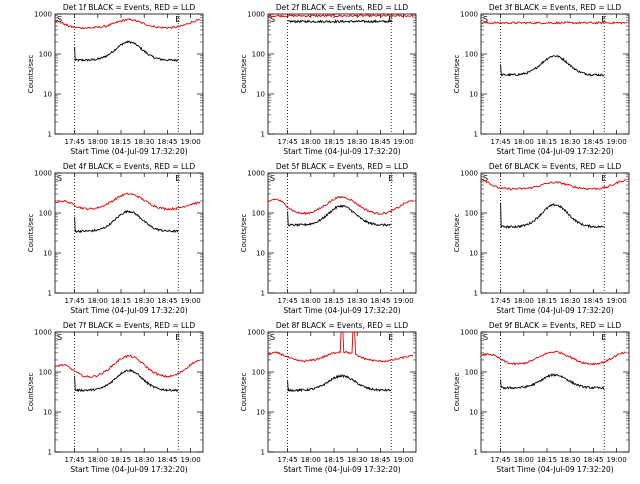 The width and height of the screenshot is (640, 484). Describe the element at coordinates (555, 325) in the screenshot. I see `panel-title: Det 9f BLACK = Events, RED = LLD` at that location.